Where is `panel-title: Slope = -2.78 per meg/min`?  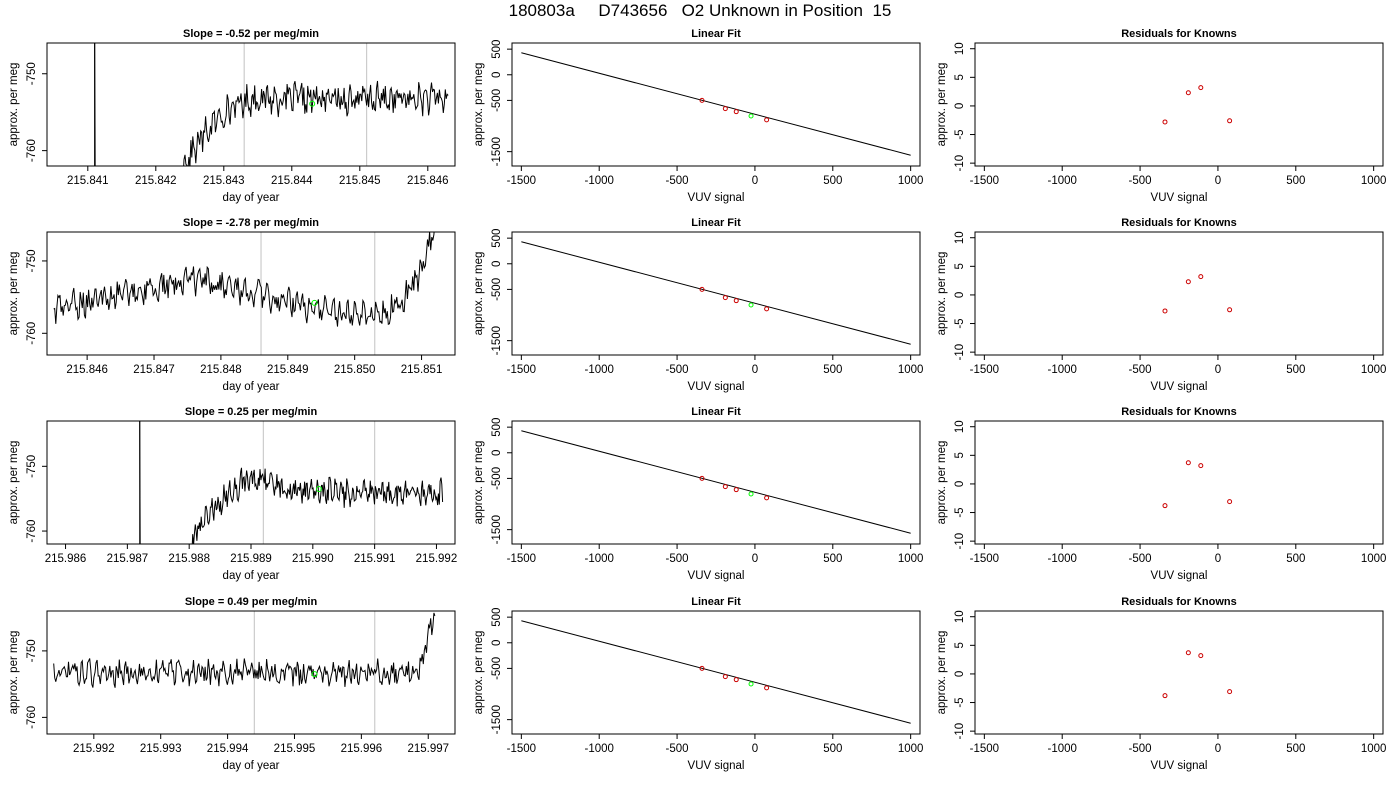
panel-title: Slope = -2.78 per meg/min is located at coordinates (251, 223).